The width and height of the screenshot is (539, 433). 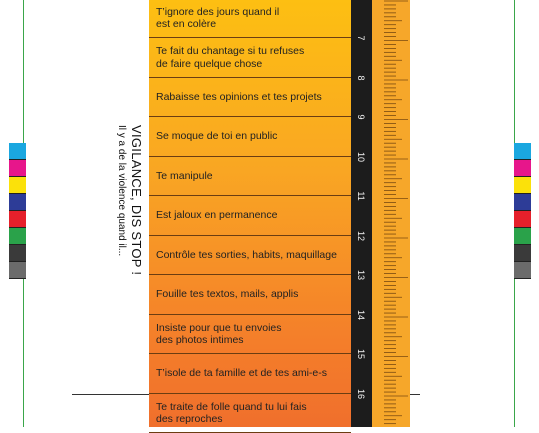 I want to click on behaviour-row: Se moque de toi en public, so click(x=250, y=137).